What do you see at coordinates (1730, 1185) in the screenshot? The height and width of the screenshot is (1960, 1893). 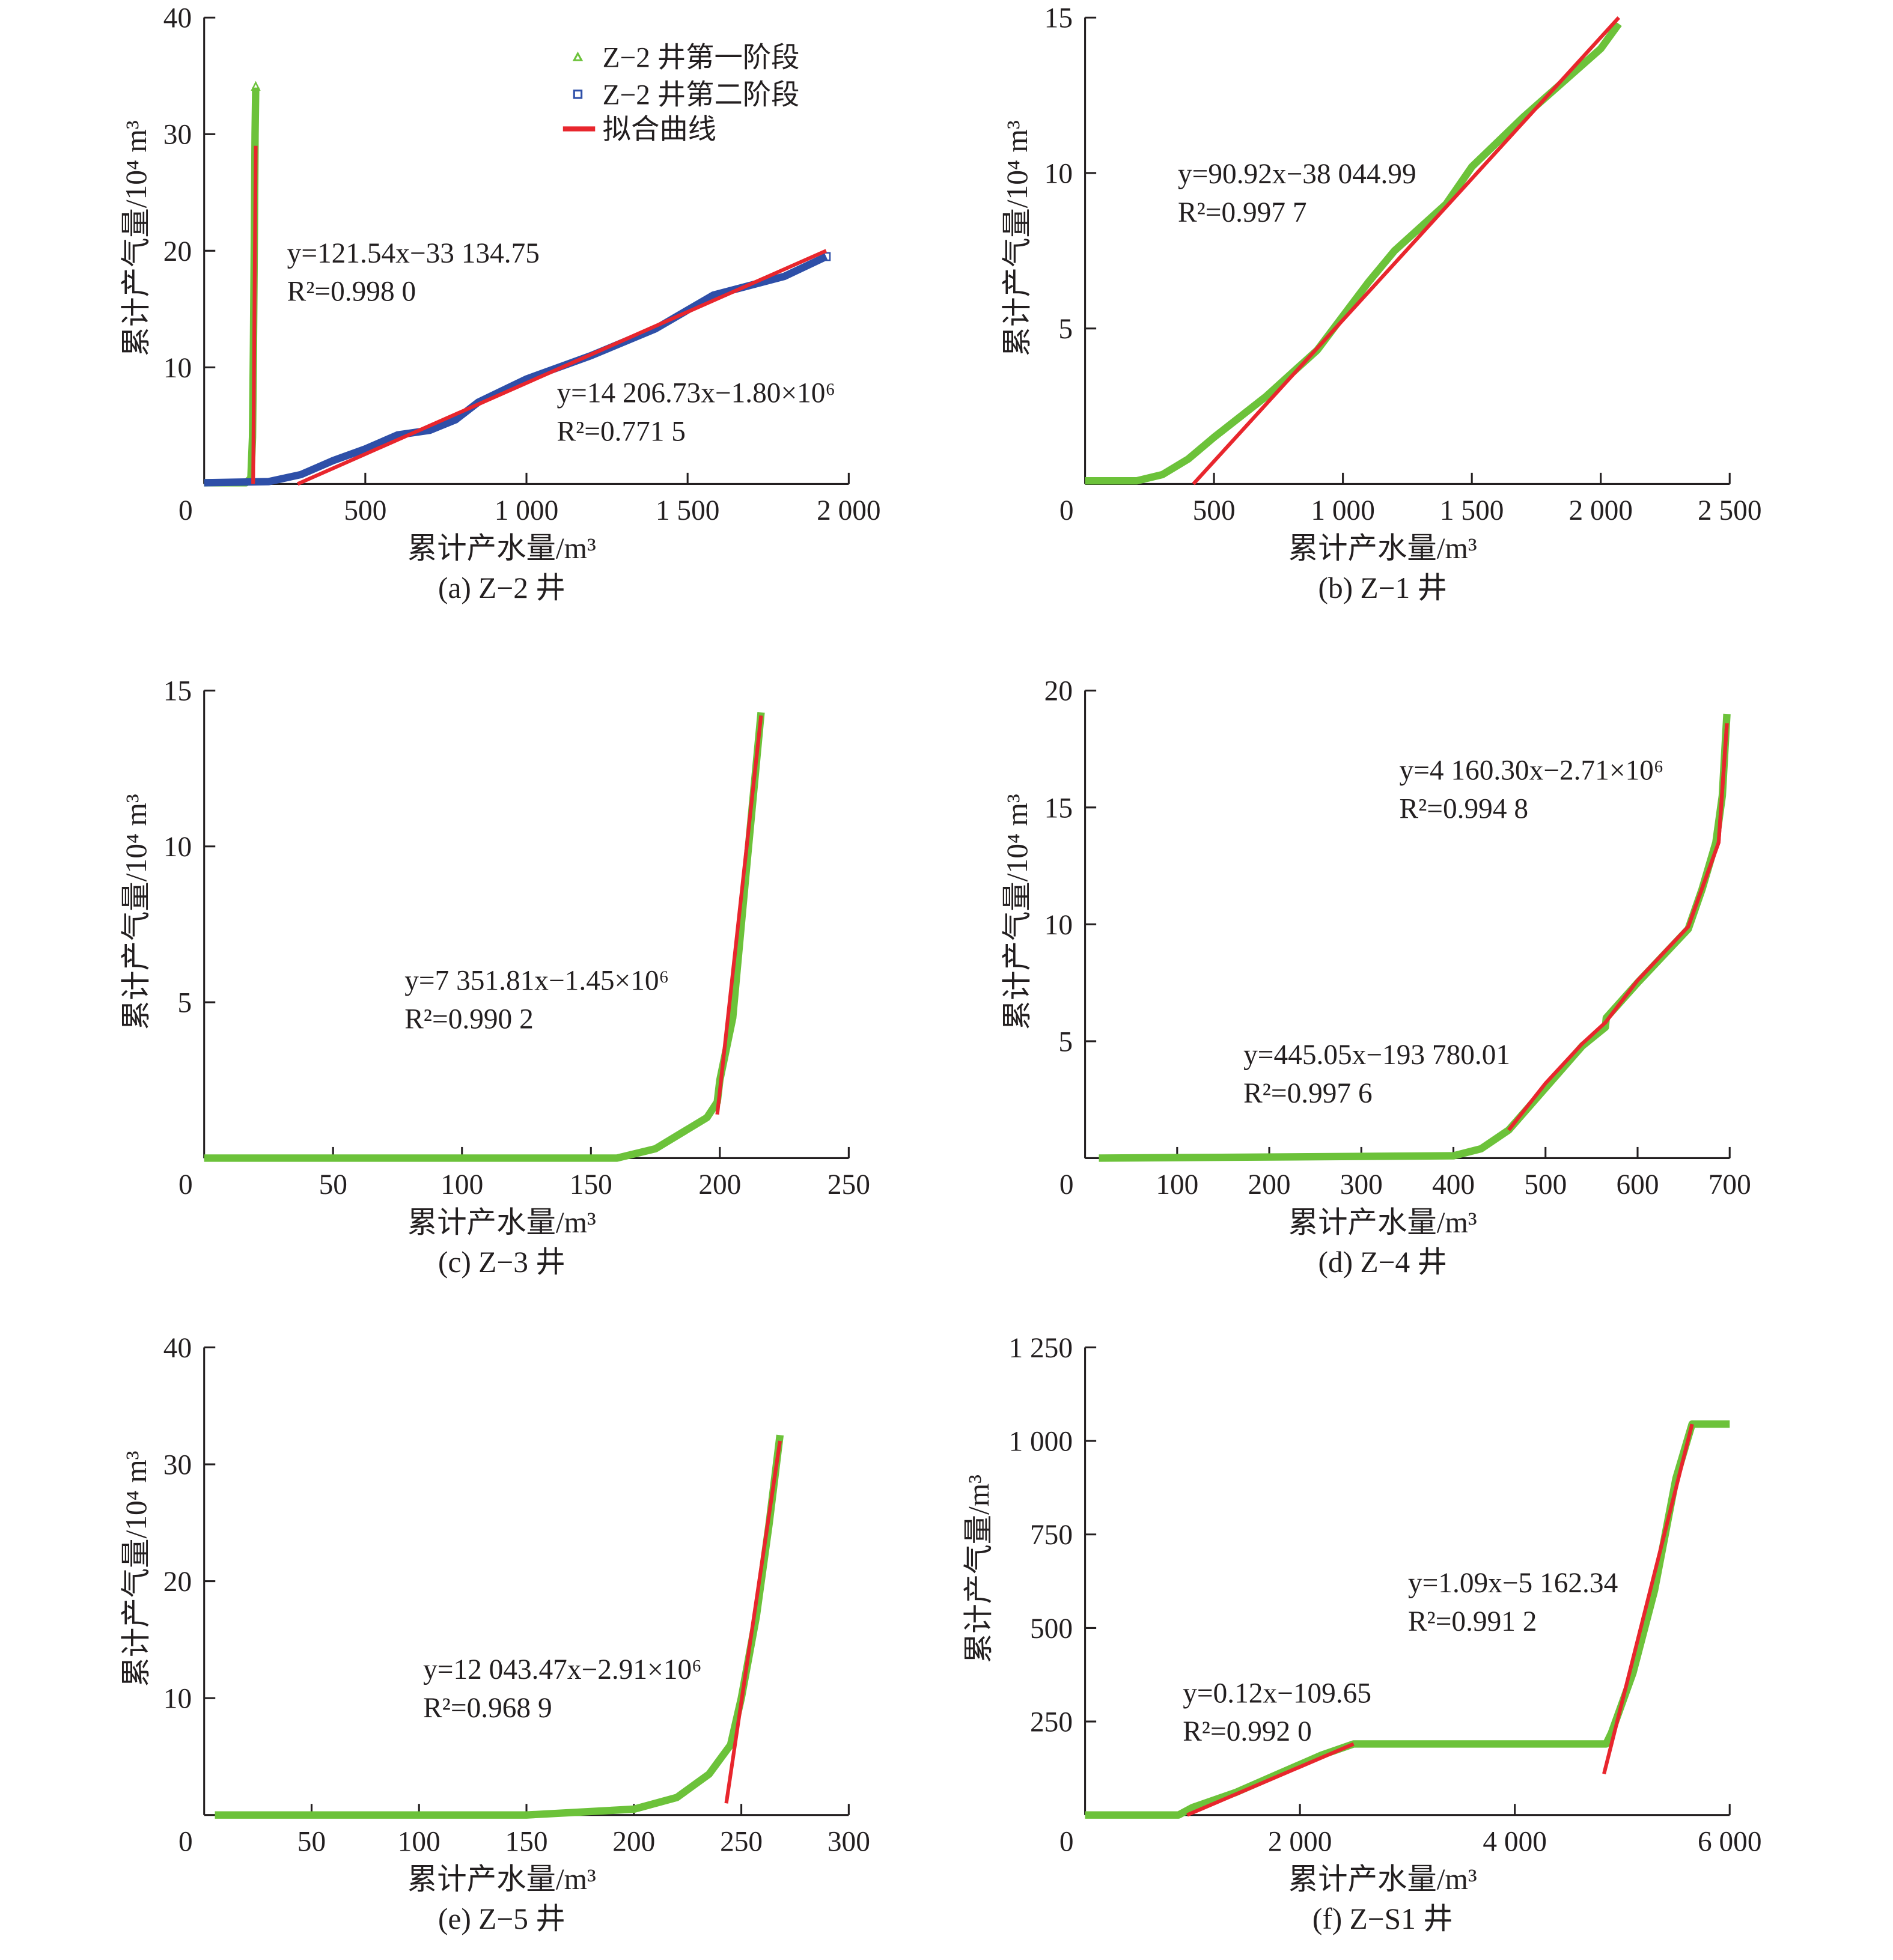 I see `x-tick-label: 700` at bounding box center [1730, 1185].